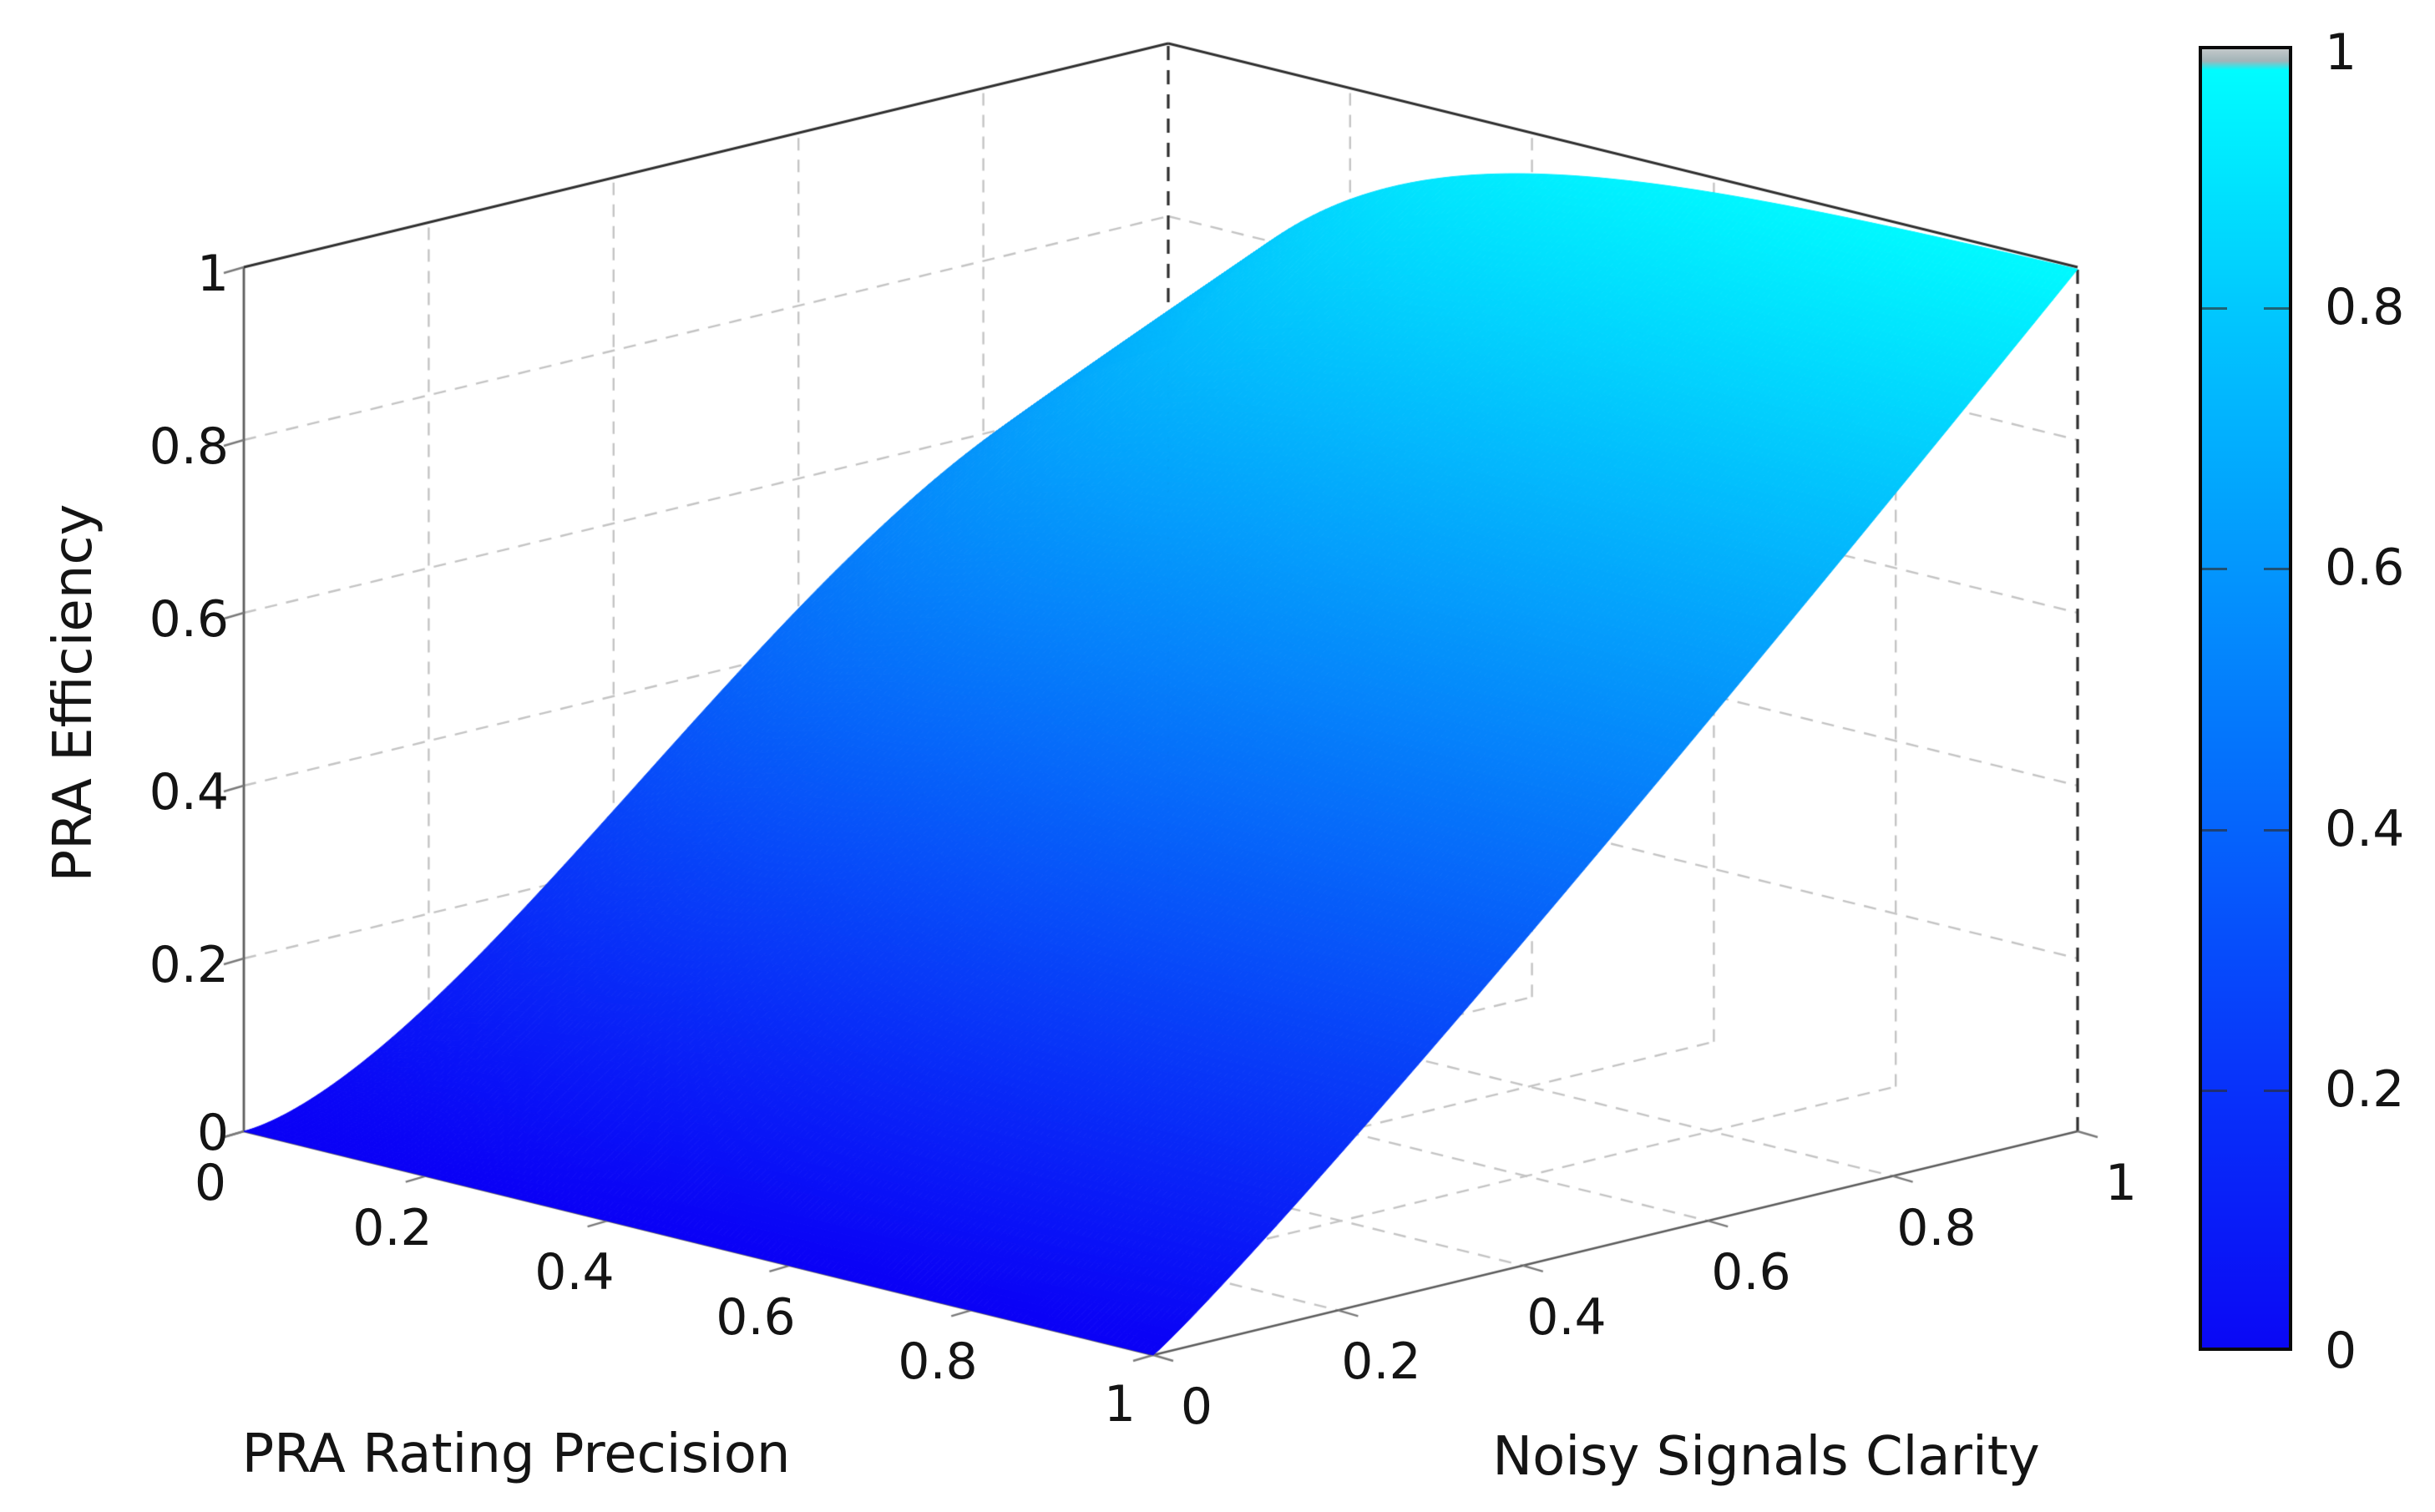 This screenshot has width=2435, height=1512. Describe the element at coordinates (212, 1133) in the screenshot. I see `z-tick-label: 0` at that location.